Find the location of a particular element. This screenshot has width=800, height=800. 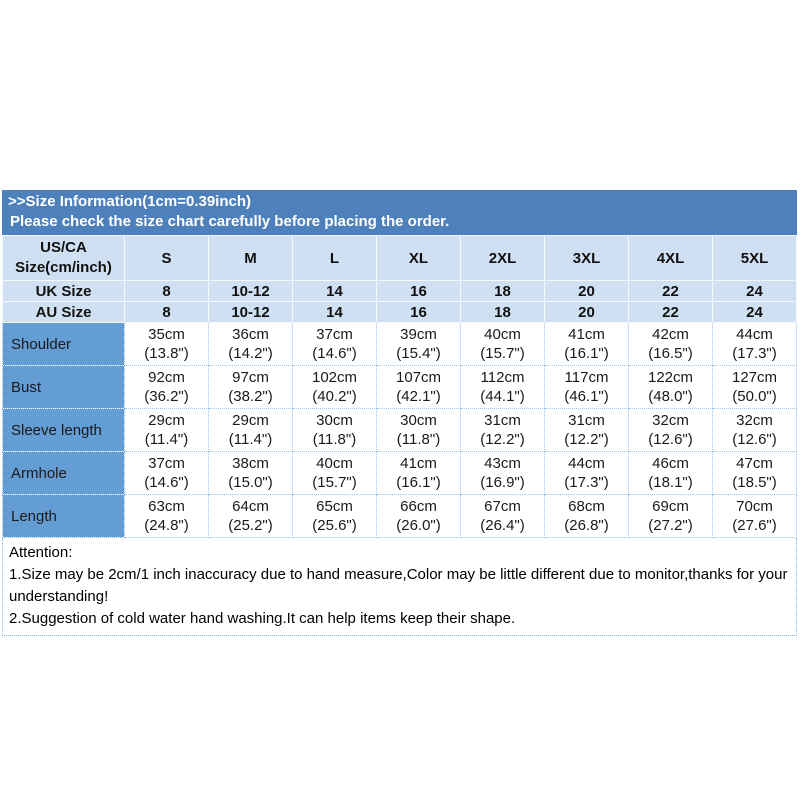

measurement-cell: 63cm (24.8") is located at coordinates (166, 516).